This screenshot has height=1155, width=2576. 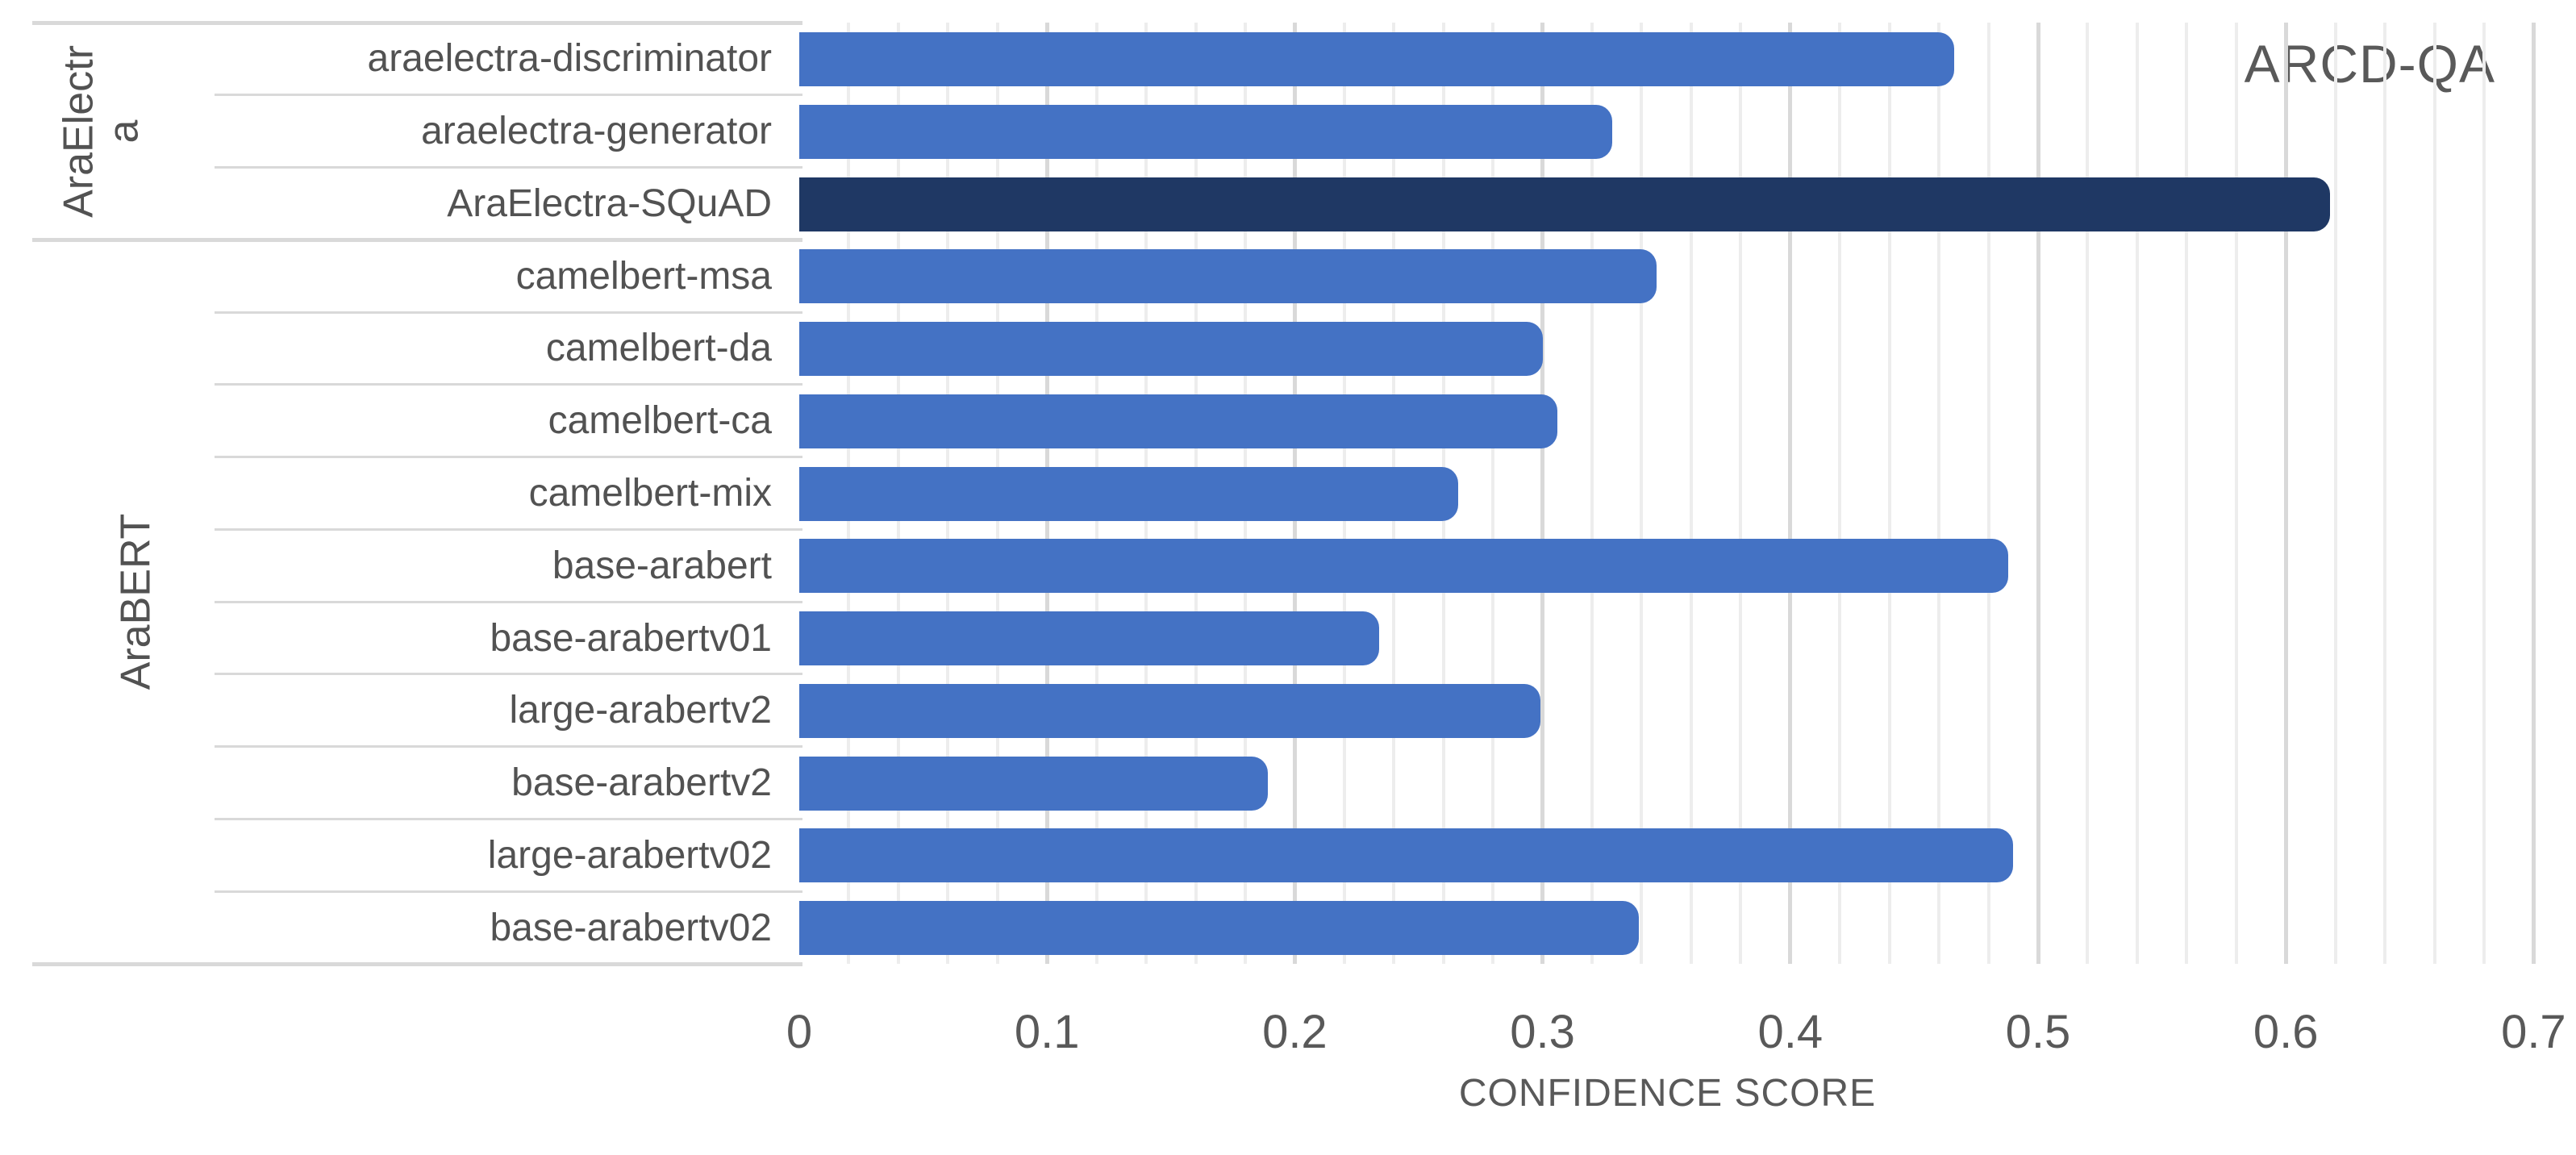 I want to click on bar-araelectra-generator, so click(x=1205, y=131).